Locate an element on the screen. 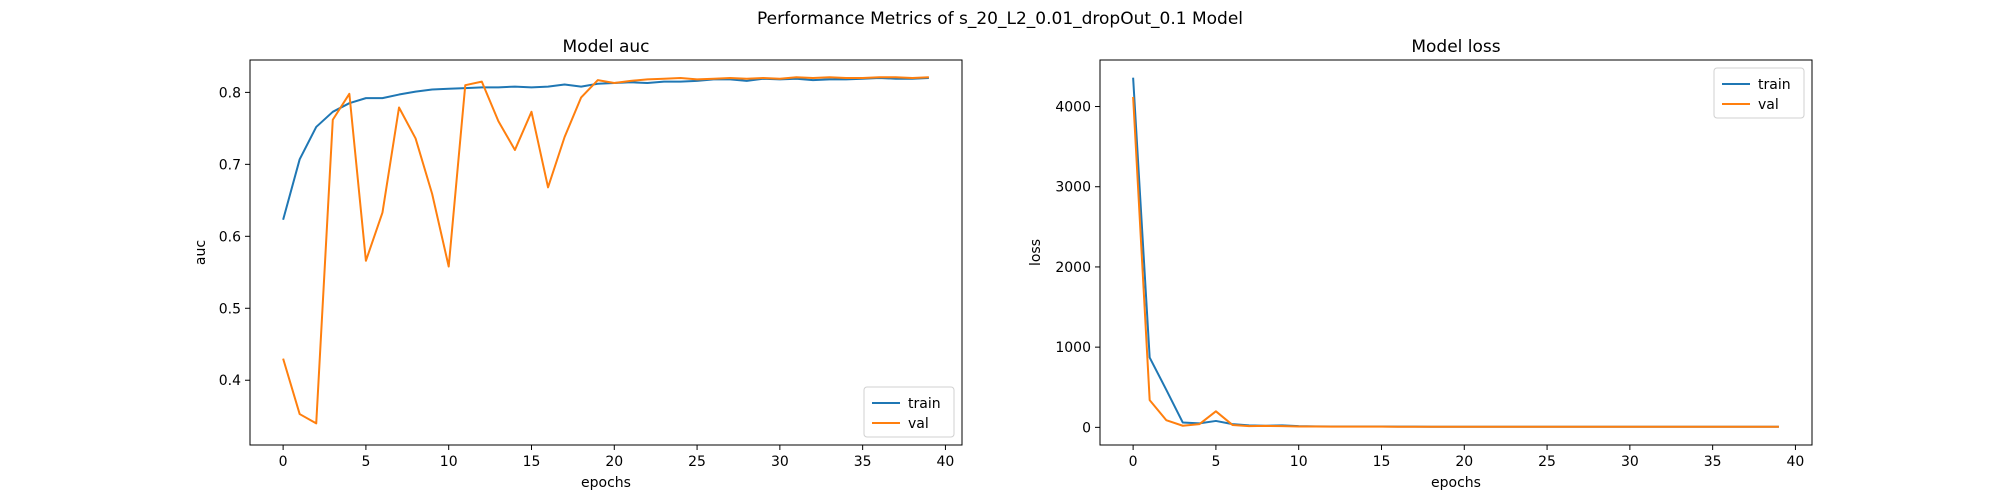 This screenshot has height=500, width=2000. auc-xtick-label: 5 is located at coordinates (365, 462).